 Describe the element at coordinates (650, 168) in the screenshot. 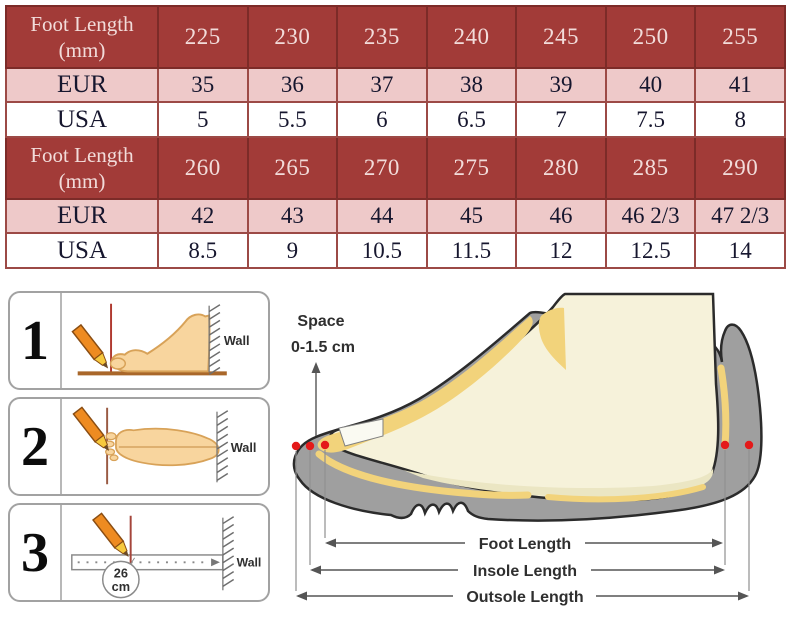

I see `mm-value: 285` at that location.